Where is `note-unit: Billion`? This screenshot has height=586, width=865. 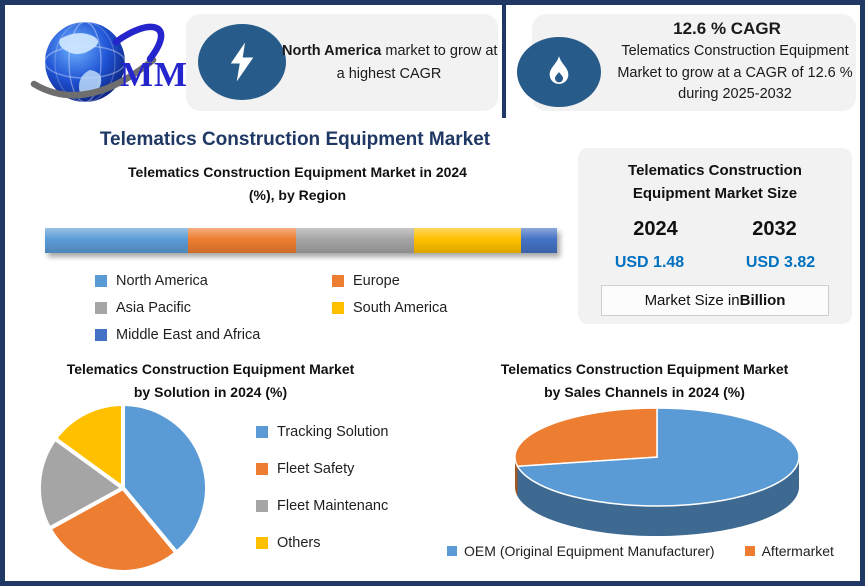
note-unit: Billion is located at coordinates (762, 300).